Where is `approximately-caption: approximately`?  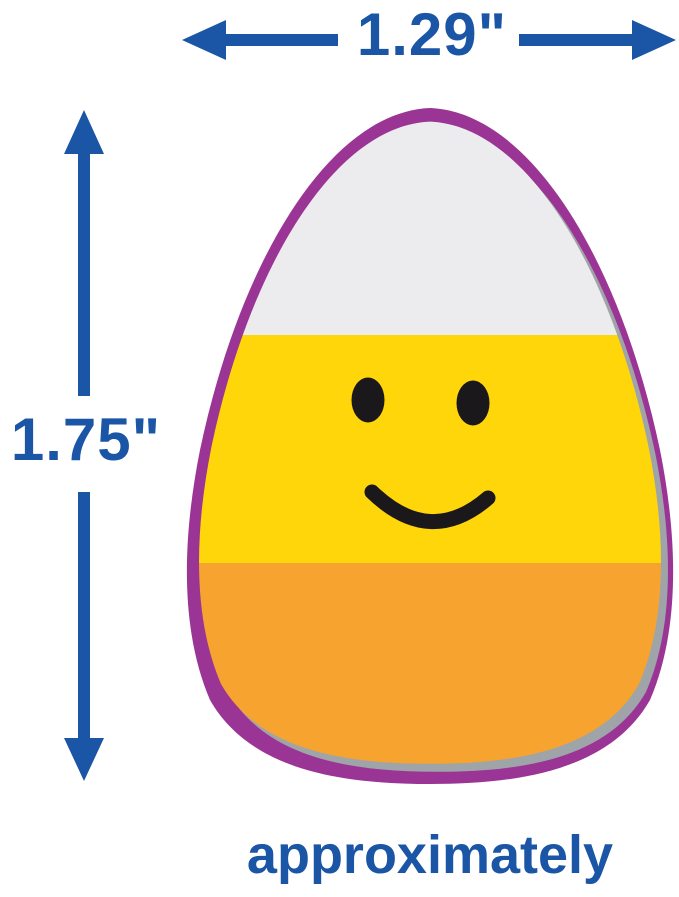
approximately-caption: approximately is located at coordinates (430, 855).